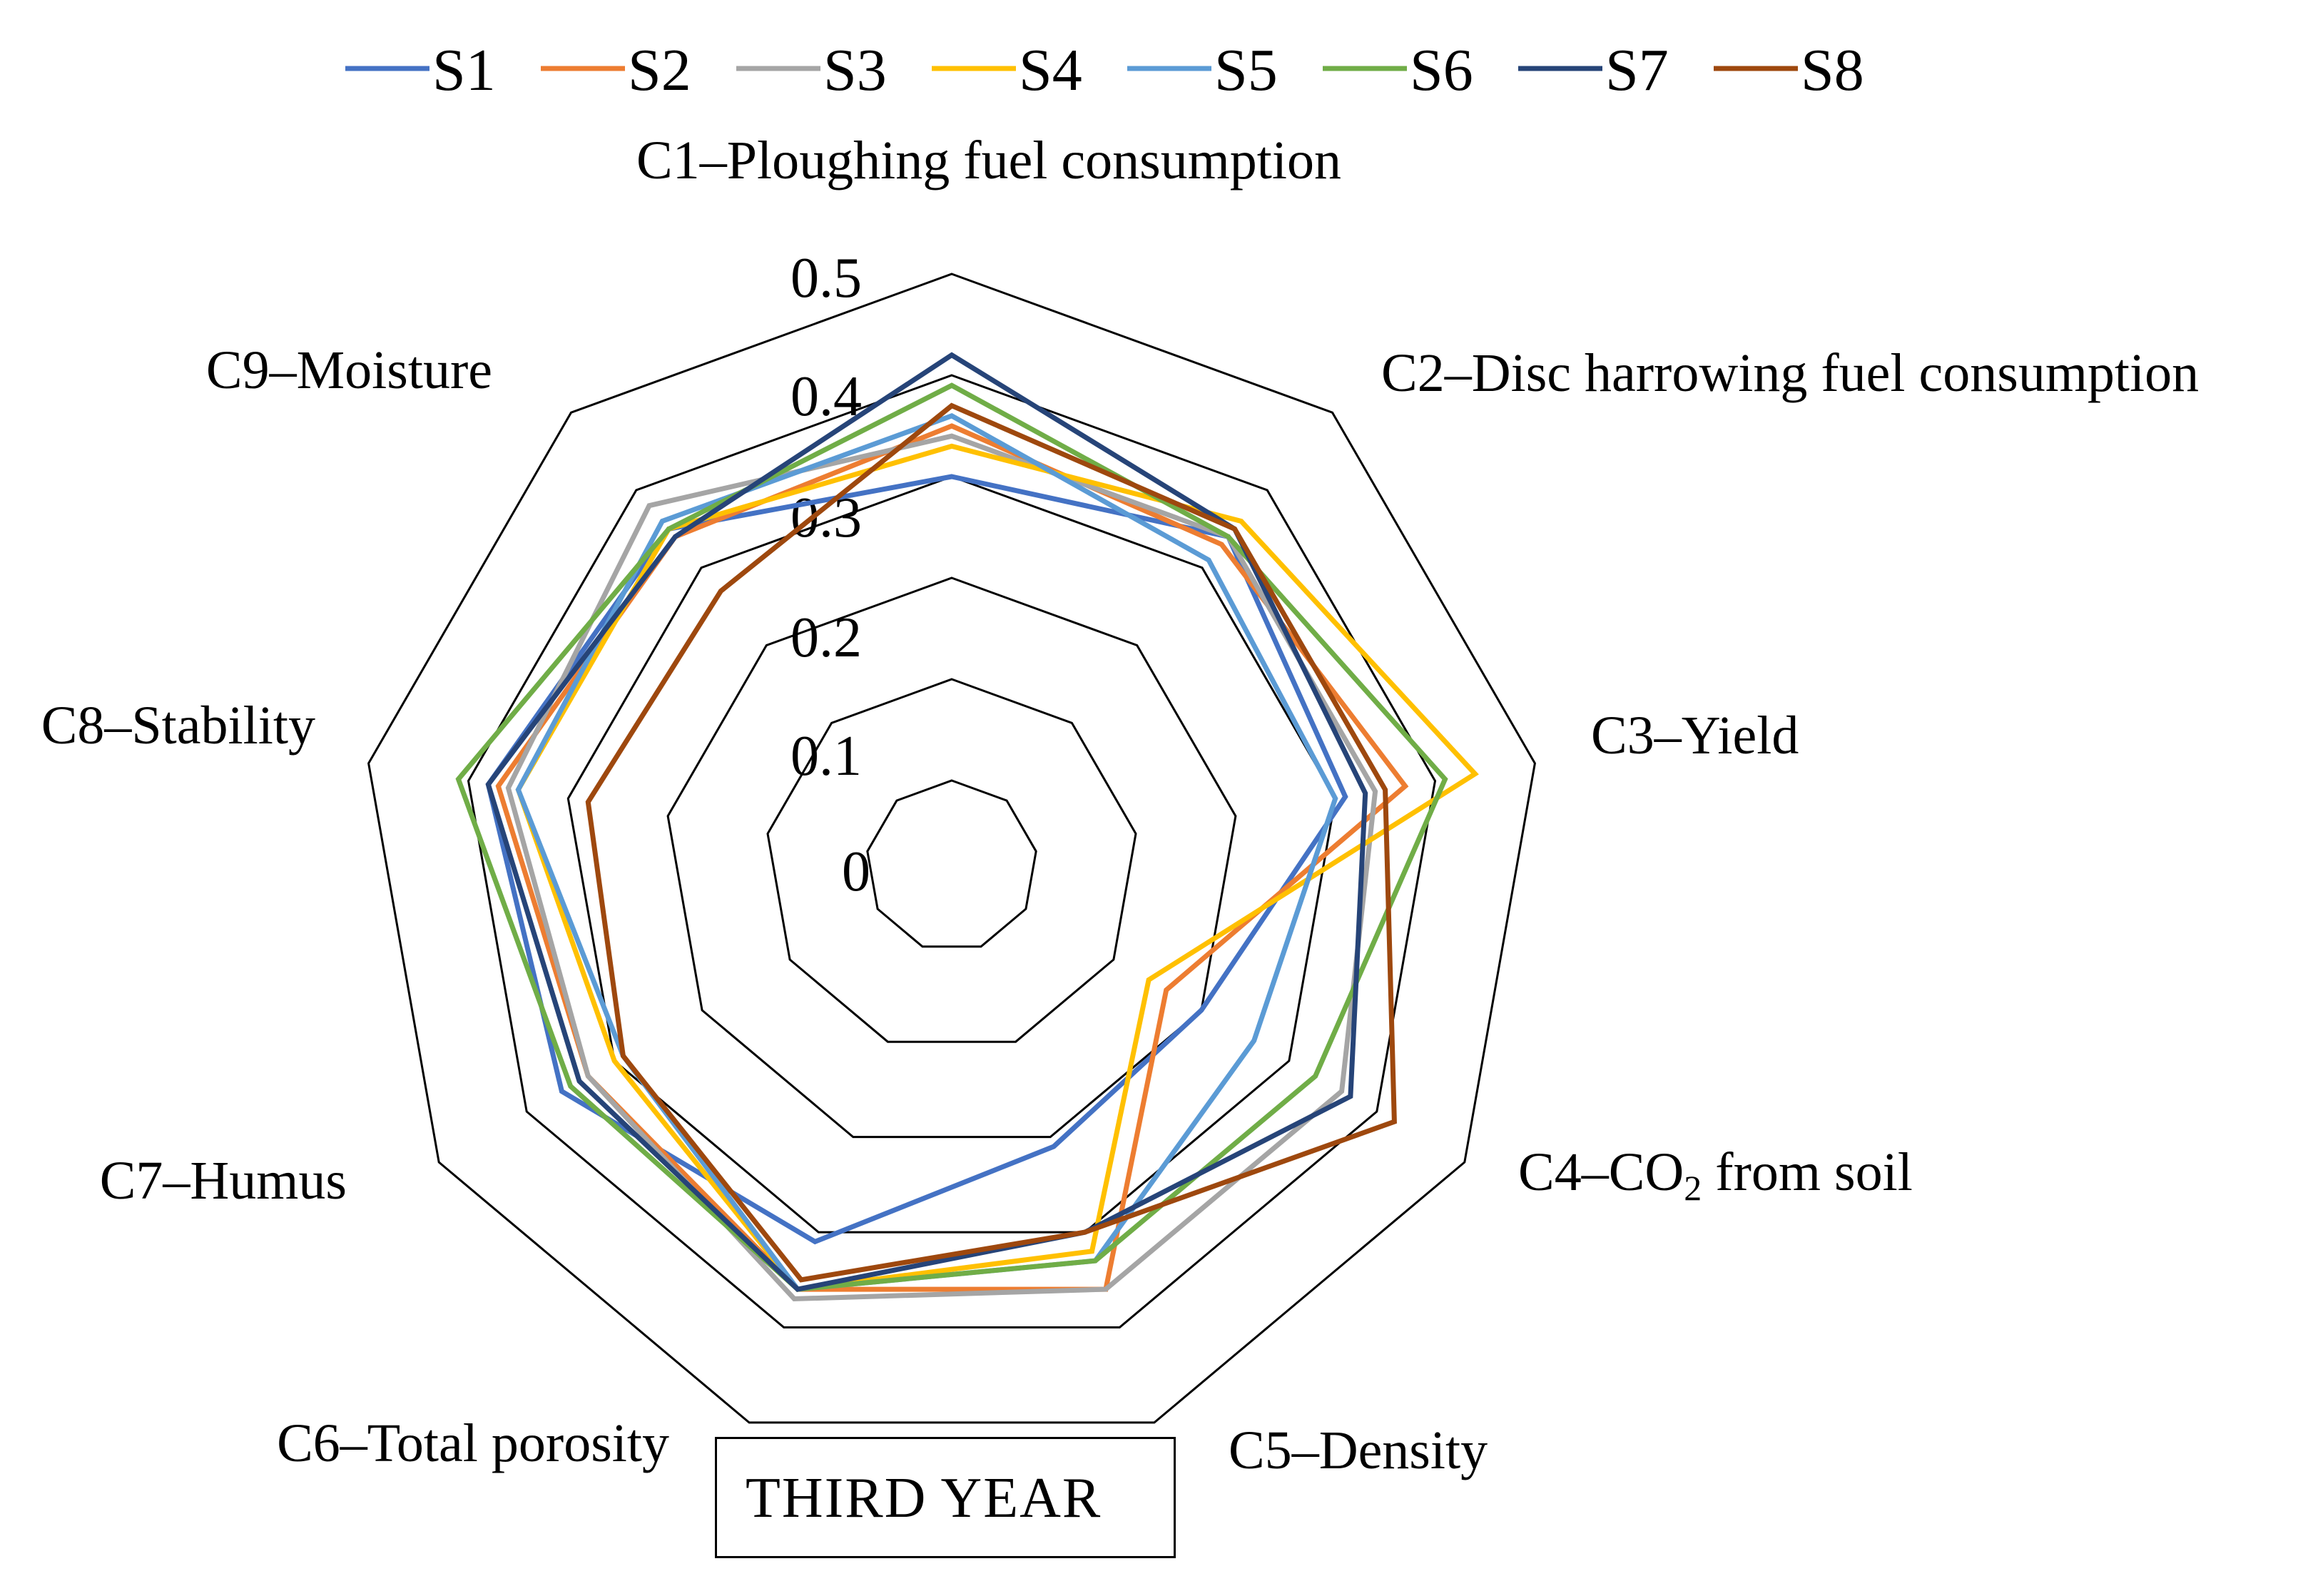 The height and width of the screenshot is (1596, 2298). I want to click on grid-ring-0.2, so click(951, 857).